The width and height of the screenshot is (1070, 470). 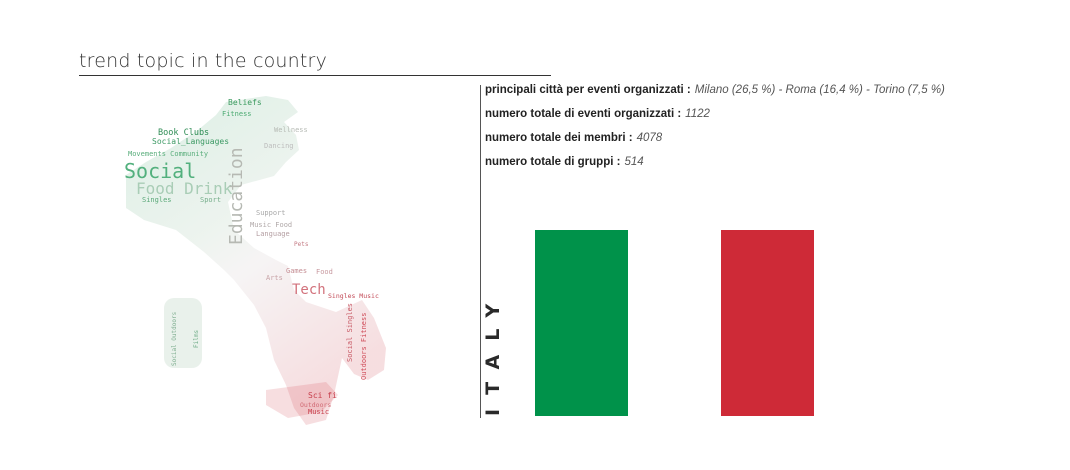 I want to click on word-tech: Tech, so click(x=309, y=290).